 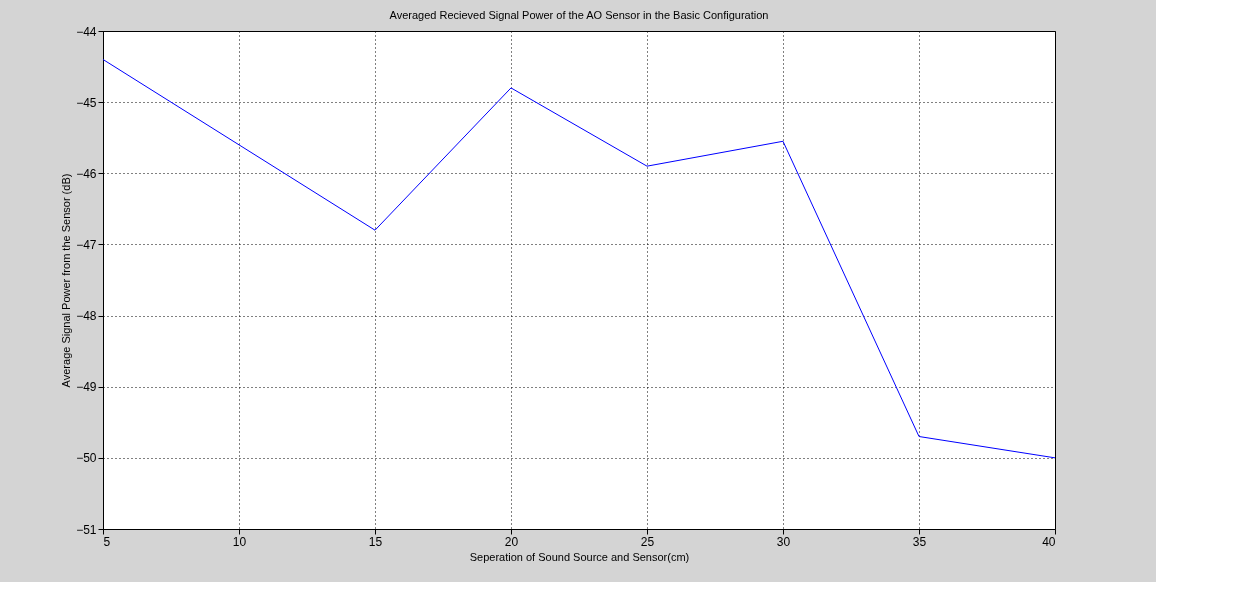 What do you see at coordinates (1049, 541) in the screenshot?
I see `x-tick-label: 40` at bounding box center [1049, 541].